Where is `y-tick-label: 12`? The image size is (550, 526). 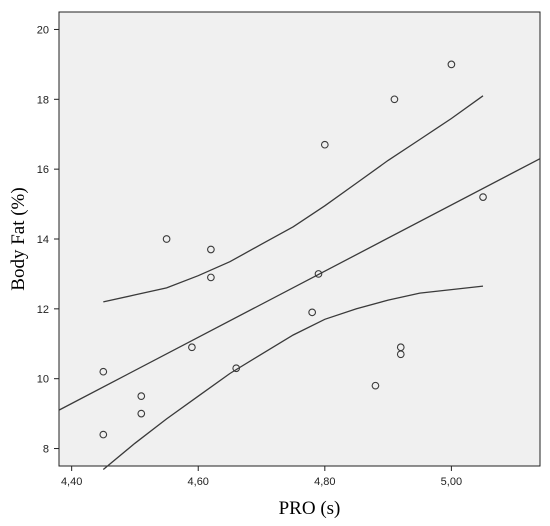
y-tick-label: 12 is located at coordinates (43, 310).